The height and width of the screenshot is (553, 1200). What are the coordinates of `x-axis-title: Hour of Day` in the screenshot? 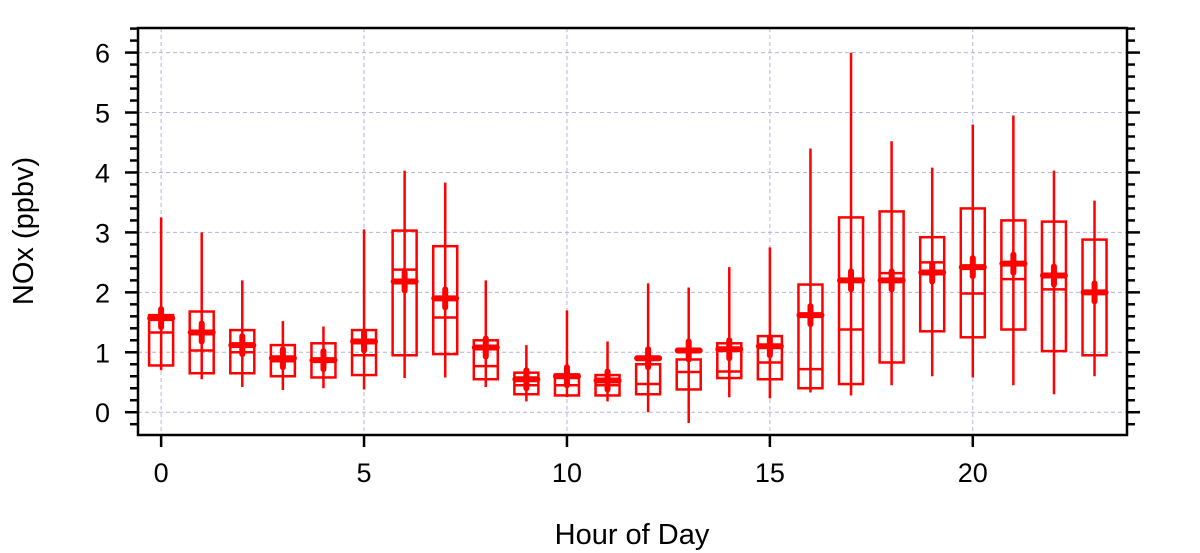 It's located at (632, 535).